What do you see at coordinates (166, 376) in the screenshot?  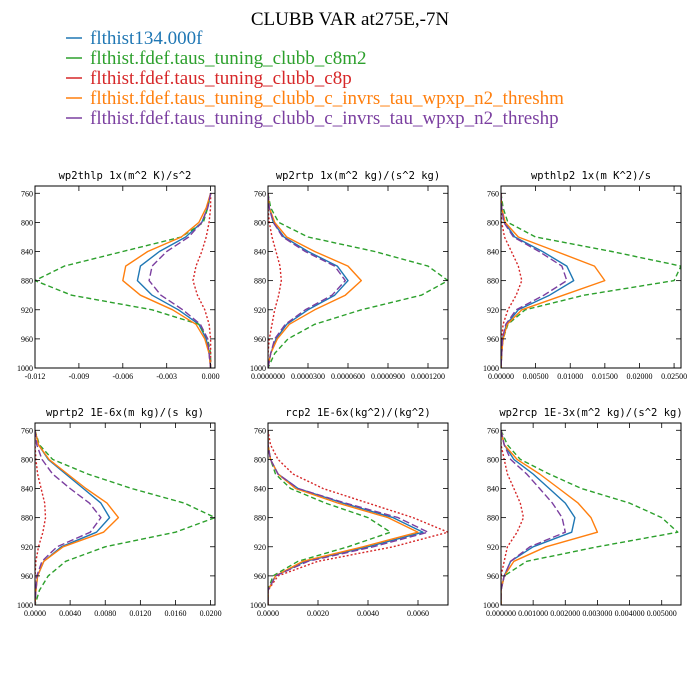 I see `x-tick-label: -0.003` at bounding box center [166, 376].